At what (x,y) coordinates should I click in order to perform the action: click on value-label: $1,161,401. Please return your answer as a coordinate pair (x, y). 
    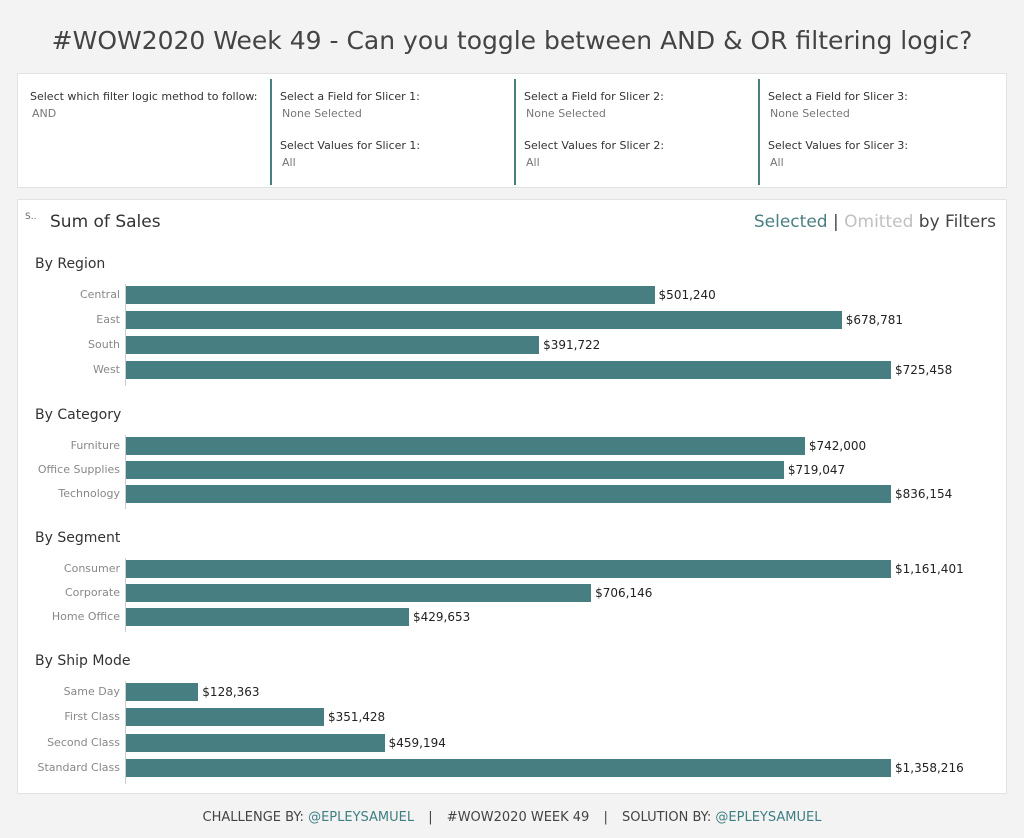
    Looking at the image, I should click on (929, 569).